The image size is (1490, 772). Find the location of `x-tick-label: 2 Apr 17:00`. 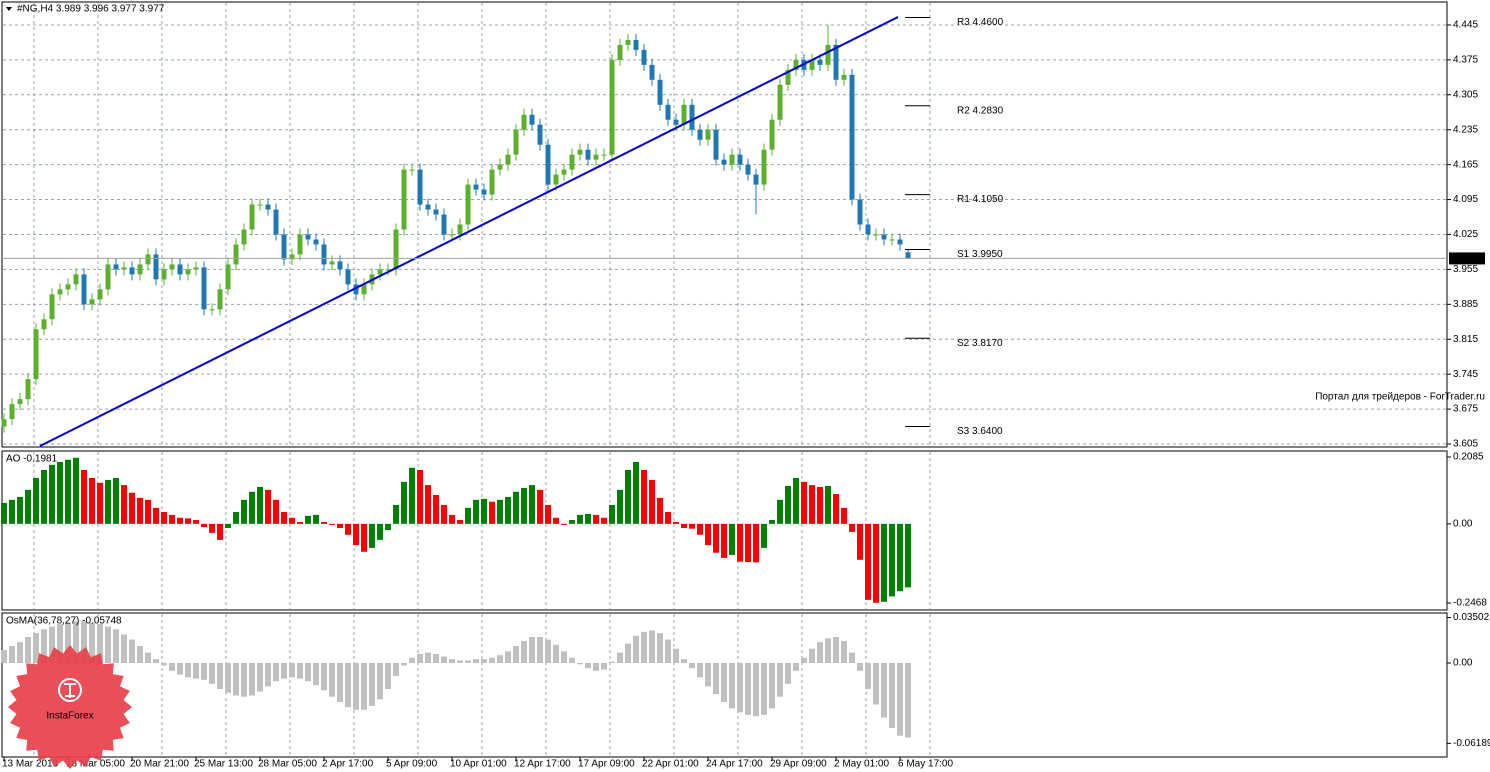

x-tick-label: 2 Apr 17:00 is located at coordinates (348, 764).